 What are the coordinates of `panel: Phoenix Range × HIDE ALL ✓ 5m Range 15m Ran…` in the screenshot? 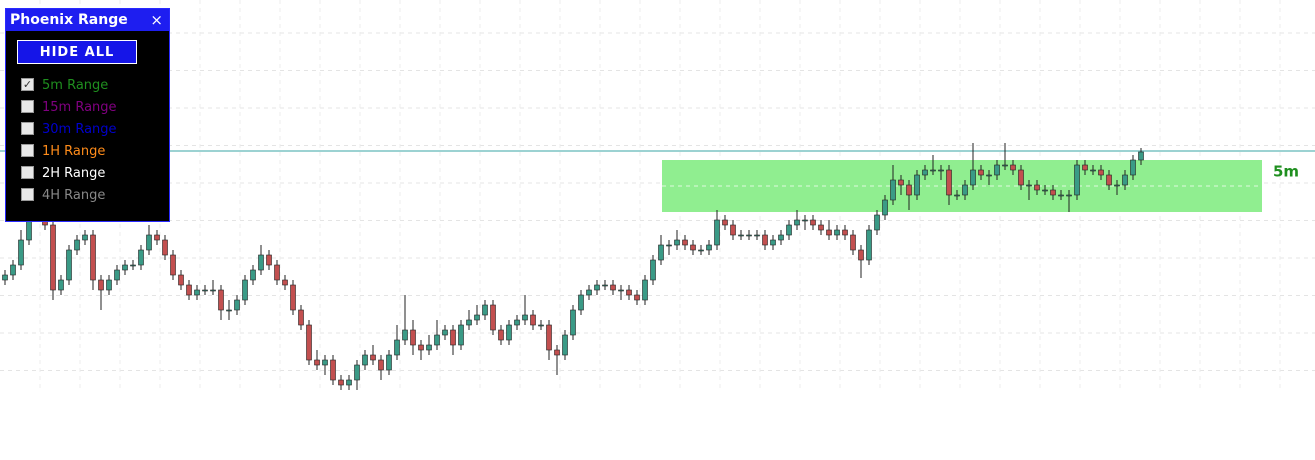 It's located at (87, 115).